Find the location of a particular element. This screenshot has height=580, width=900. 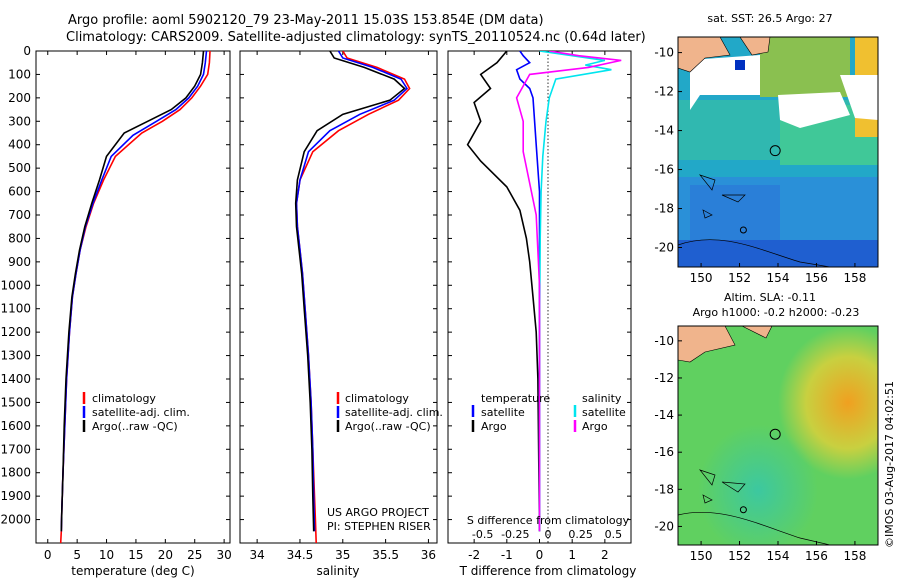

salinity-xlabel: salinity is located at coordinates (337, 571).